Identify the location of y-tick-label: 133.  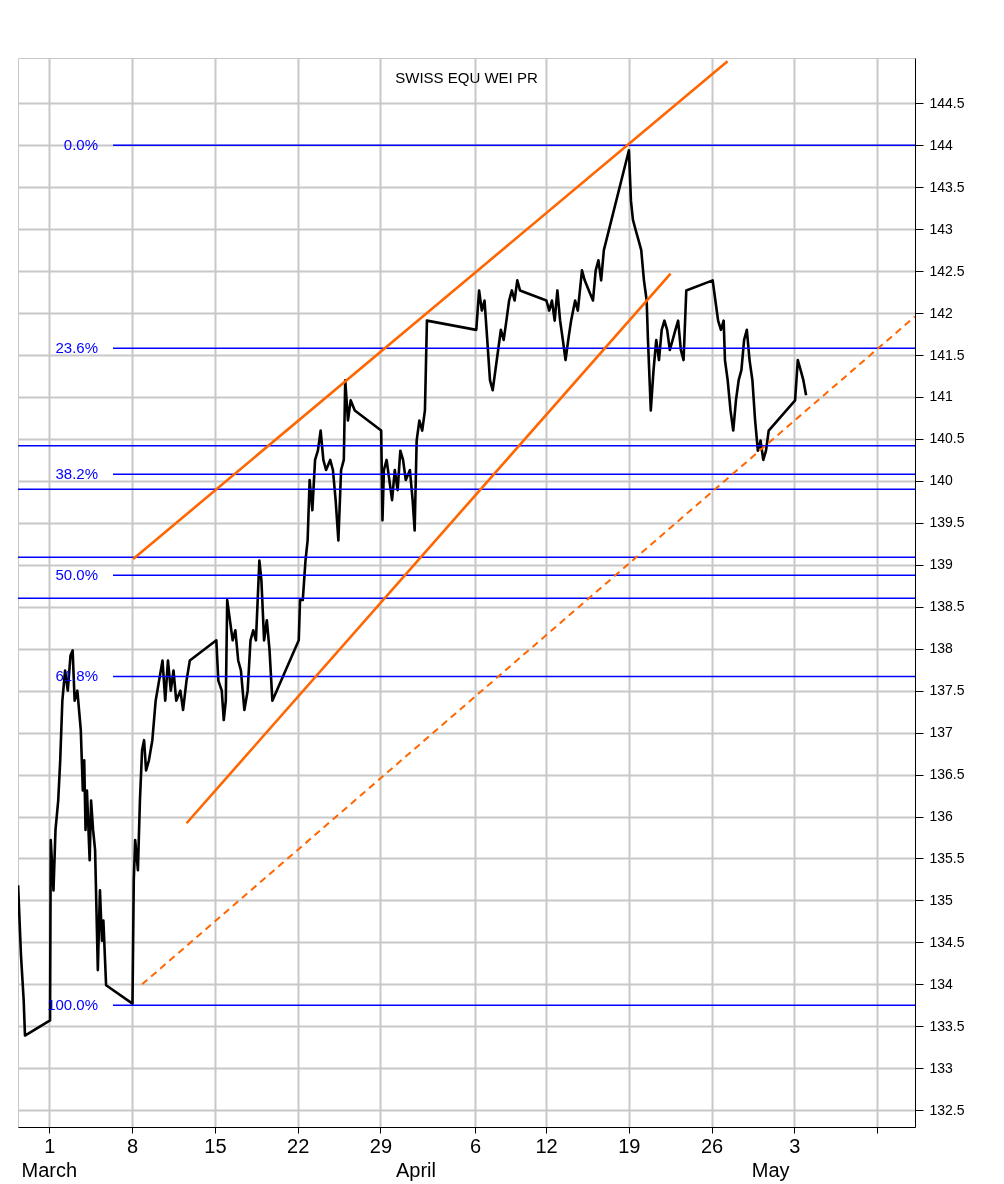
(941, 1067).